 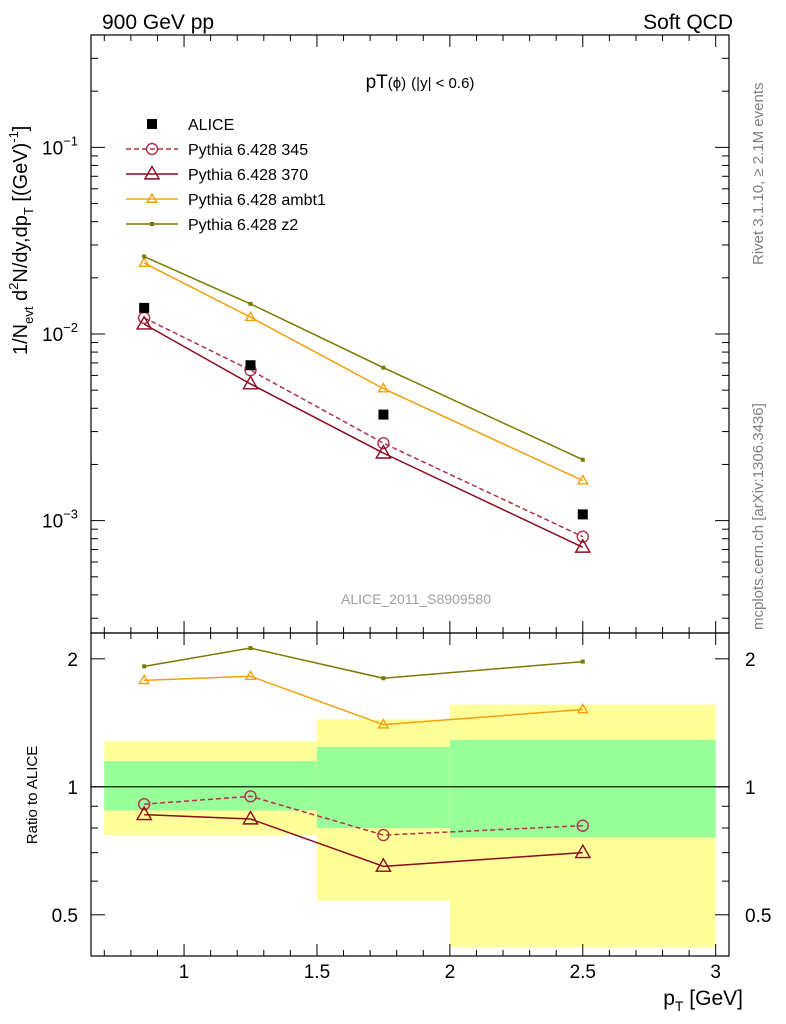 I want to click on header-right-label: Soft QCD, so click(x=688, y=22).